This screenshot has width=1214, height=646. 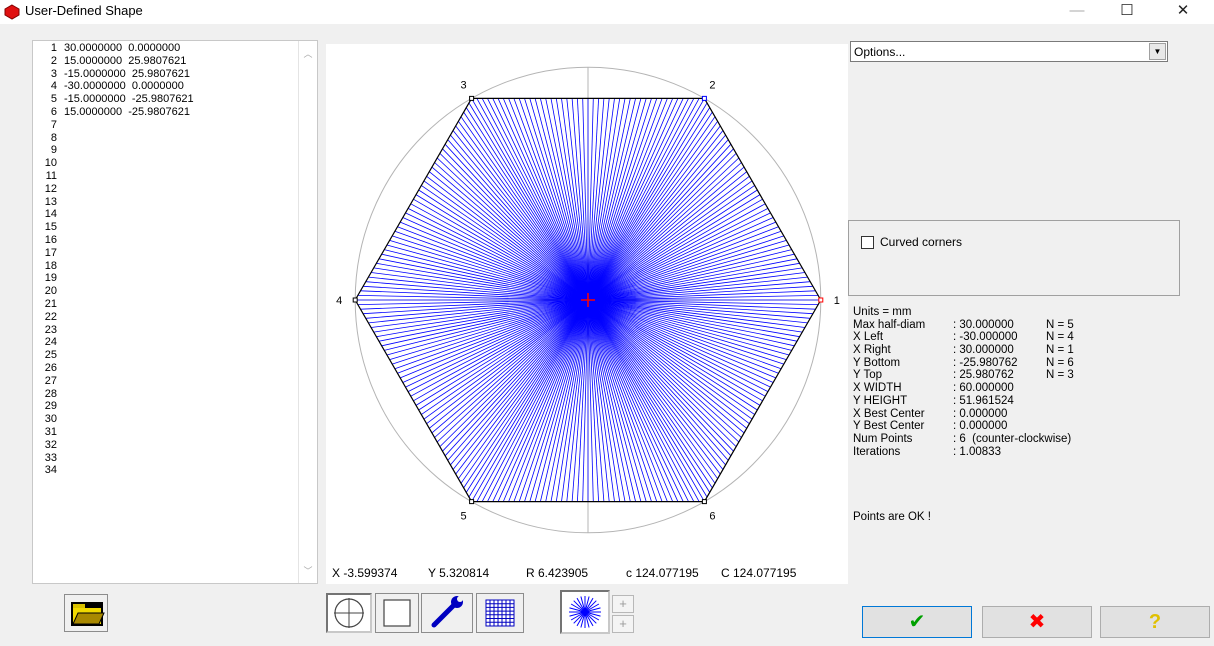 What do you see at coordinates (129, 99) in the screenshot?
I see `point-row: -15.0000000 -25.9807621` at bounding box center [129, 99].